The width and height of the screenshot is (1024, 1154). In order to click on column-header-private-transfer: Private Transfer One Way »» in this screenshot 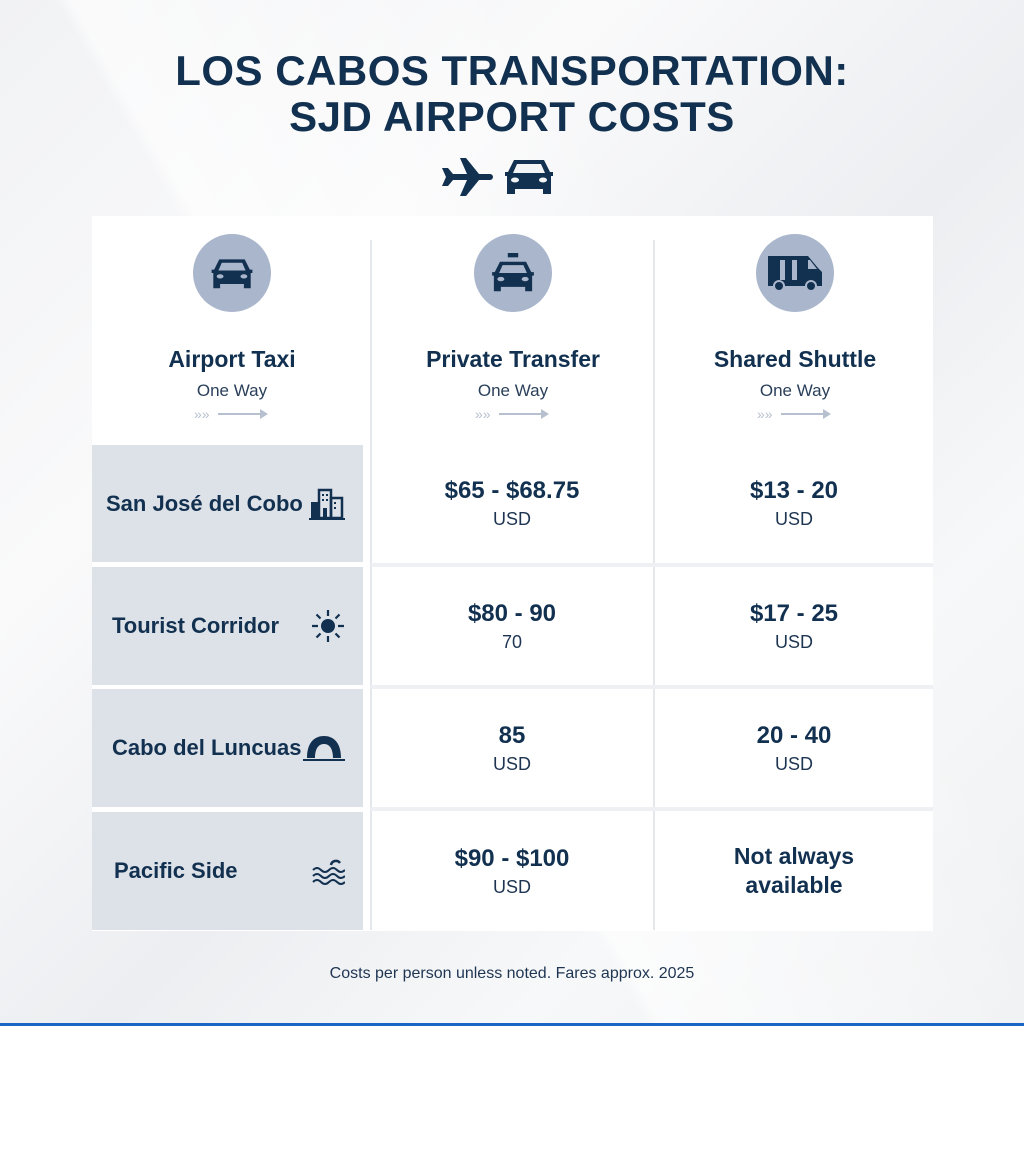, I will do `click(513, 328)`.